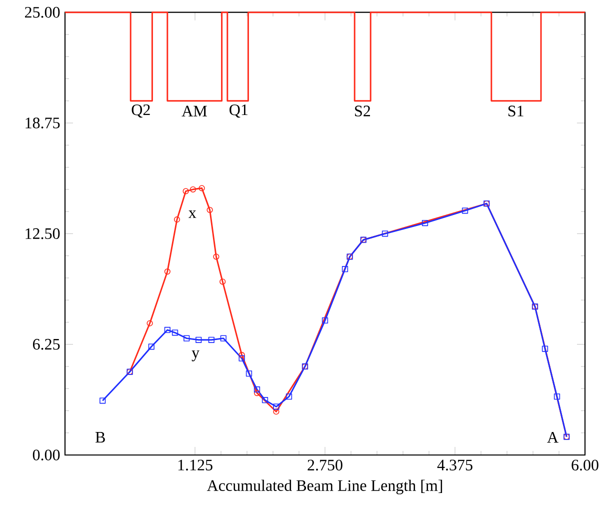 The width and height of the screenshot is (602, 508). Describe the element at coordinates (194, 111) in the screenshot. I see `annotation: AM` at that location.